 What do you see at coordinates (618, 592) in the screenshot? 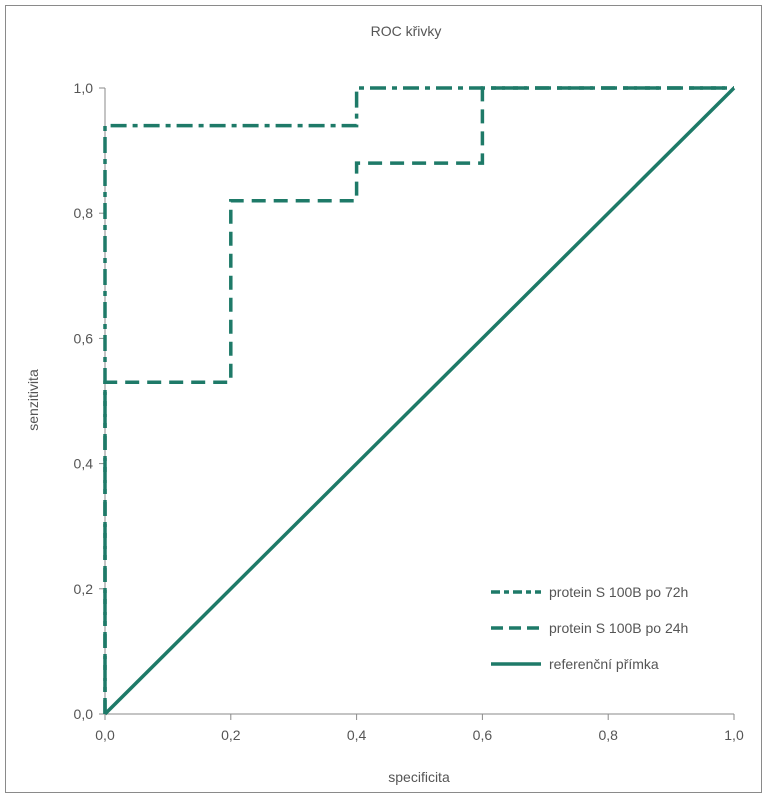
I see `legend-label: protein S 100B po 72h` at bounding box center [618, 592].